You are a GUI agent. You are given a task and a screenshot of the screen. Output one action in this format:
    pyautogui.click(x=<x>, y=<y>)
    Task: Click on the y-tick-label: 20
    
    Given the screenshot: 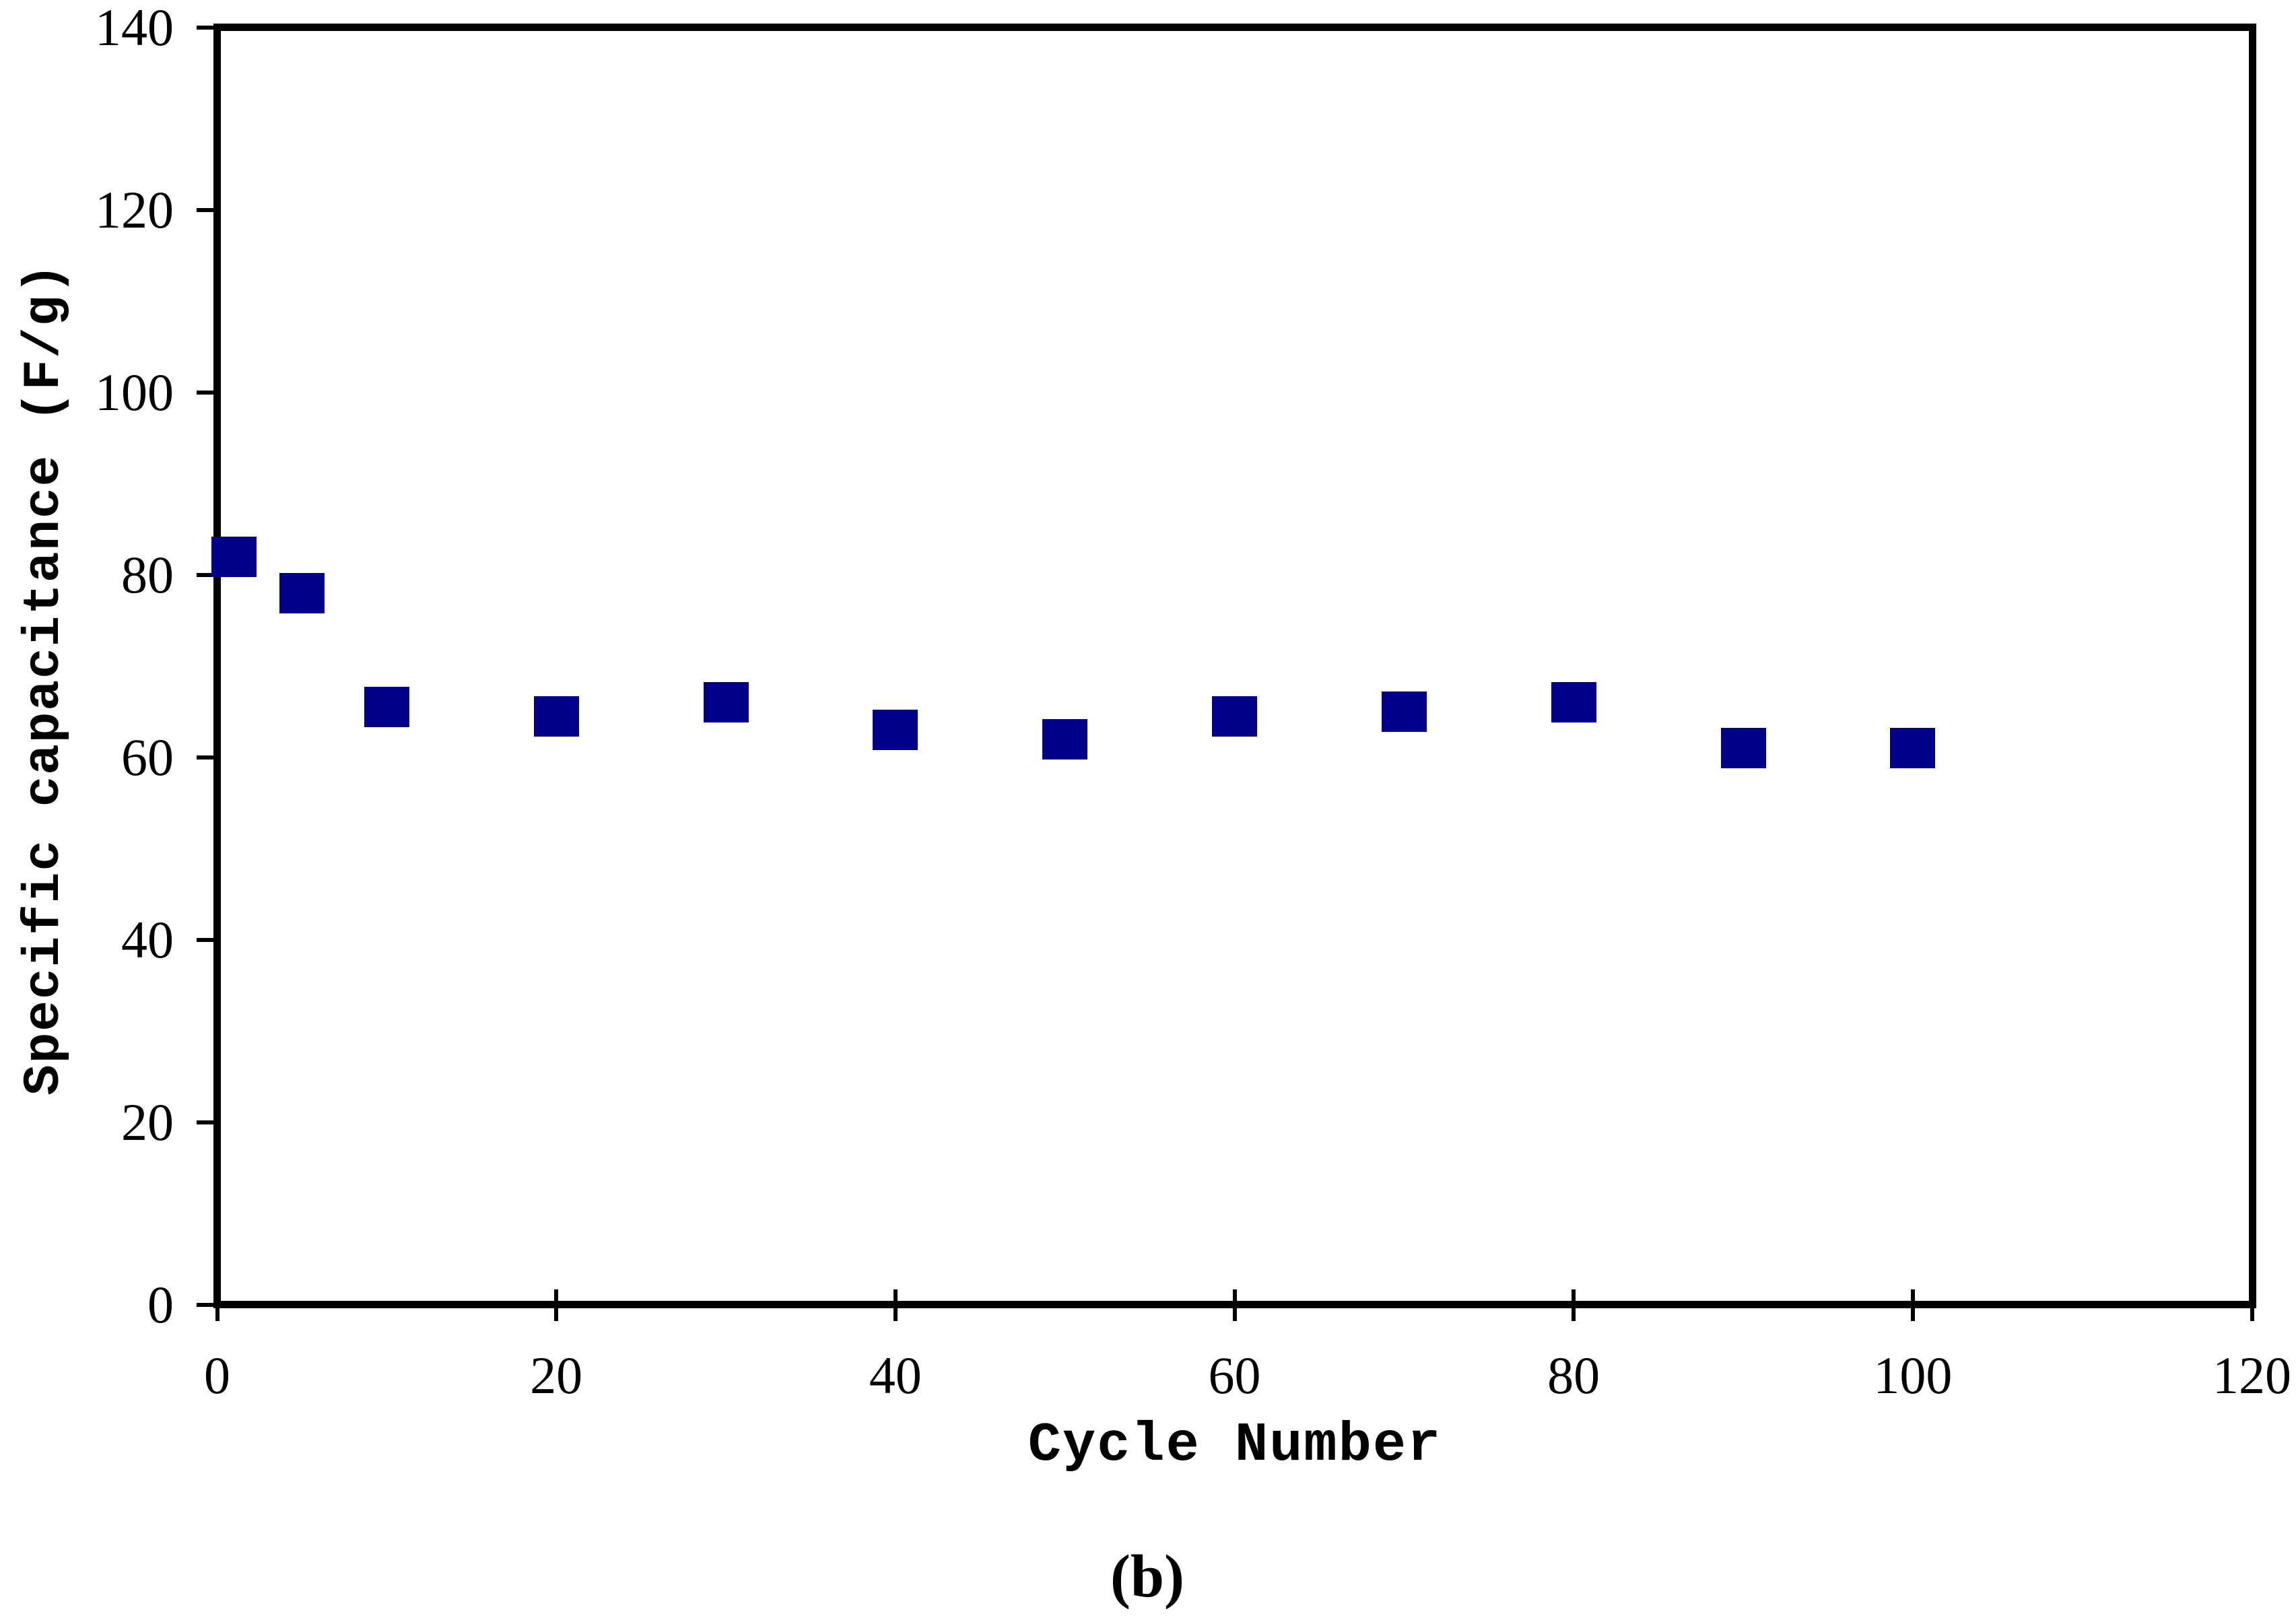 What is the action you would take?
    pyautogui.click(x=147, y=1121)
    